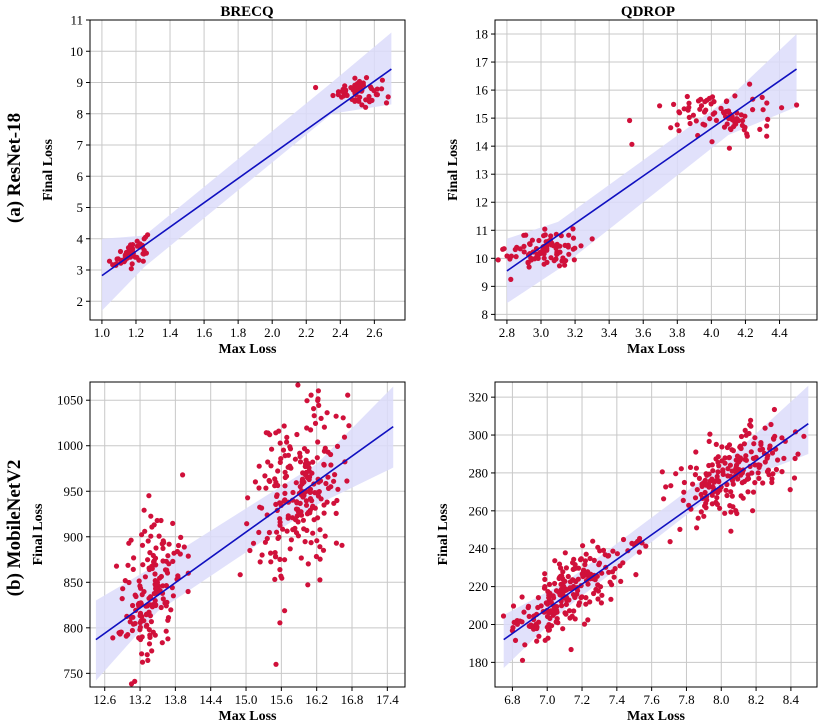 The height and width of the screenshot is (723, 831). I want to click on y-tick-label: 10, so click(481, 258).